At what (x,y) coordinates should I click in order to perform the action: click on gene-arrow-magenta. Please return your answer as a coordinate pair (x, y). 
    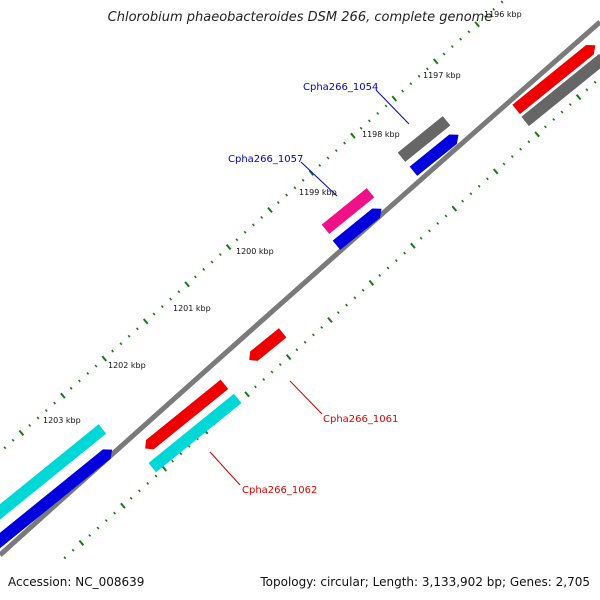
    Looking at the image, I should click on (348, 211).